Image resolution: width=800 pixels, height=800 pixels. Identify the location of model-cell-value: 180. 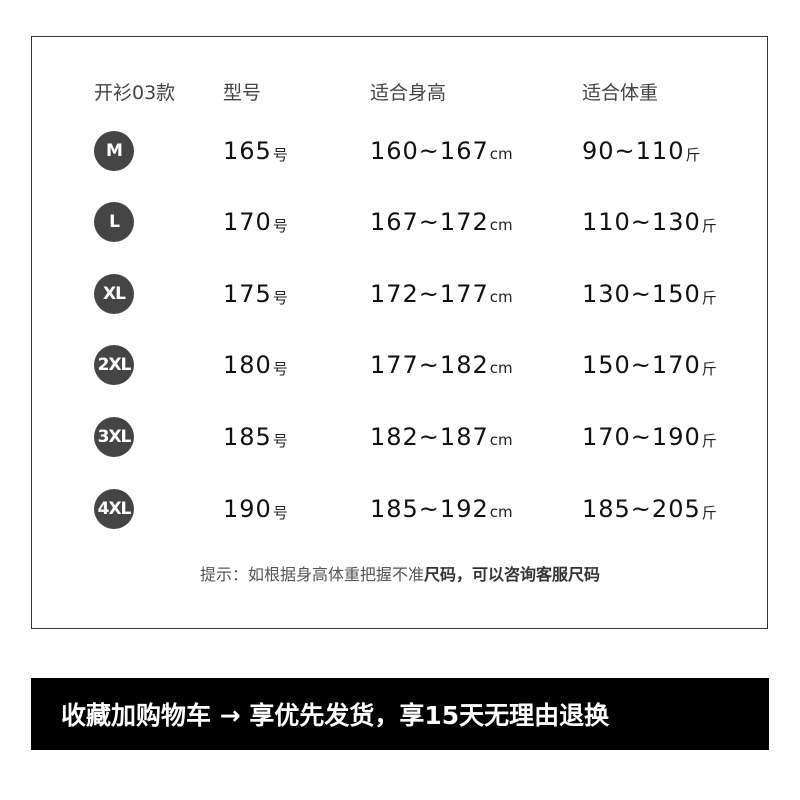
(247, 365).